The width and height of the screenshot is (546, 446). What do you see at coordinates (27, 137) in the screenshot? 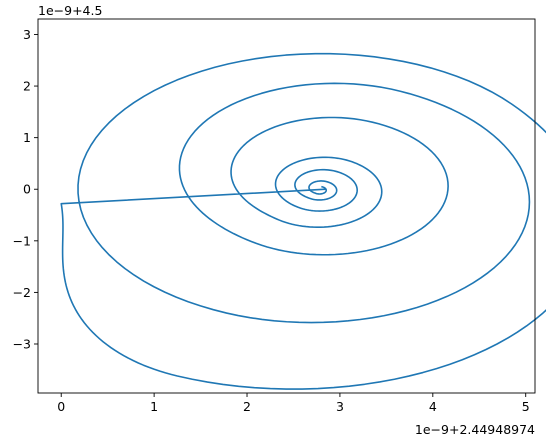
I see `y-tick-label: 1` at bounding box center [27, 137].